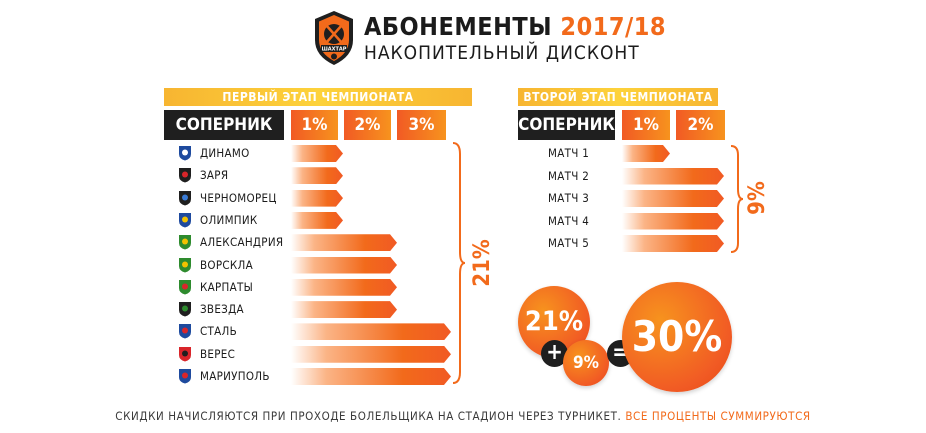 The height and width of the screenshot is (433, 926). I want to click on right-total-brace, so click(737, 199).